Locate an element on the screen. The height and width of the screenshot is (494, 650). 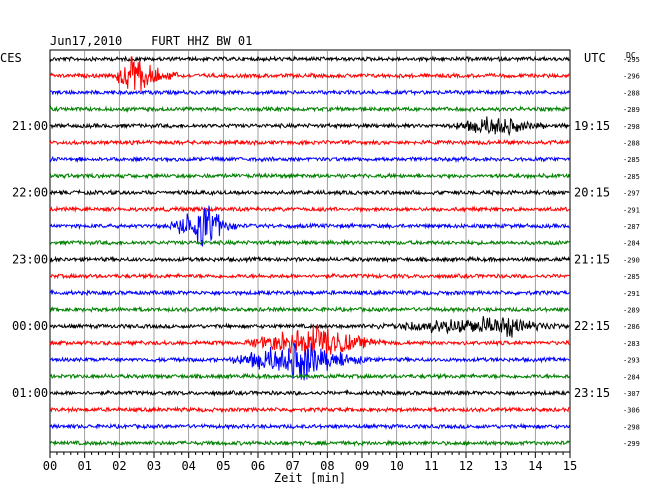
dc-offset-label: -287 is located at coordinates (631, 227).